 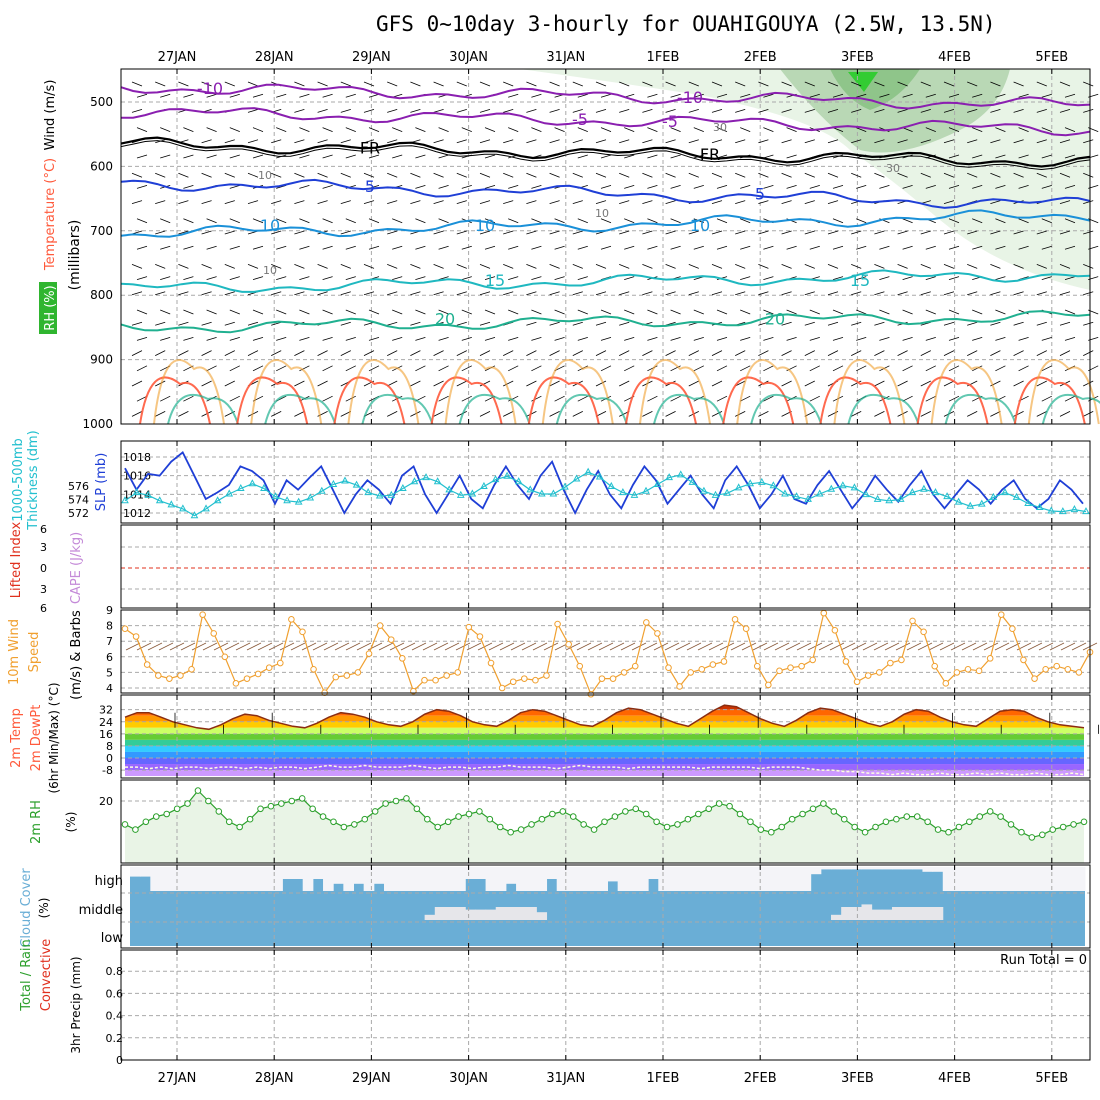 What do you see at coordinates (270, 225) in the screenshot?
I see `temperature-contour-label: 10` at bounding box center [270, 225].